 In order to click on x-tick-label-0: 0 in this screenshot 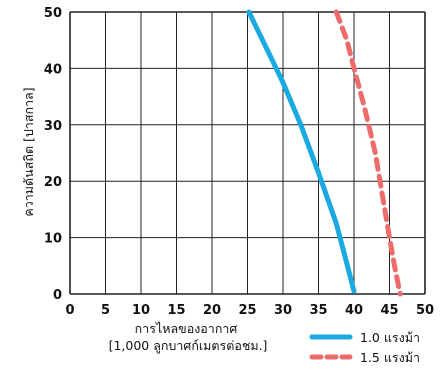, I will do `click(69, 310)`.